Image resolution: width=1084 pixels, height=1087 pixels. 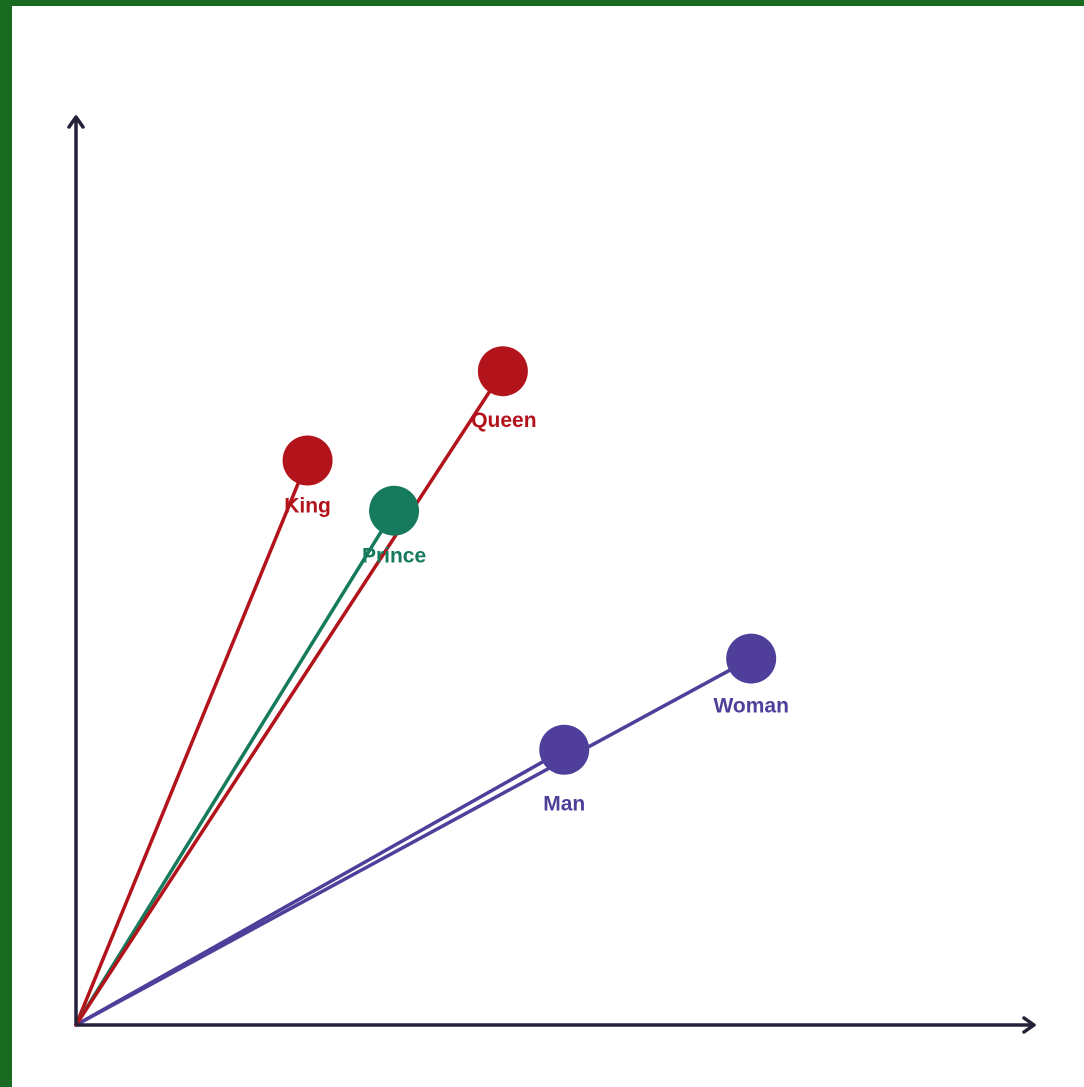 I want to click on label-prince: Prince, so click(x=394, y=556).